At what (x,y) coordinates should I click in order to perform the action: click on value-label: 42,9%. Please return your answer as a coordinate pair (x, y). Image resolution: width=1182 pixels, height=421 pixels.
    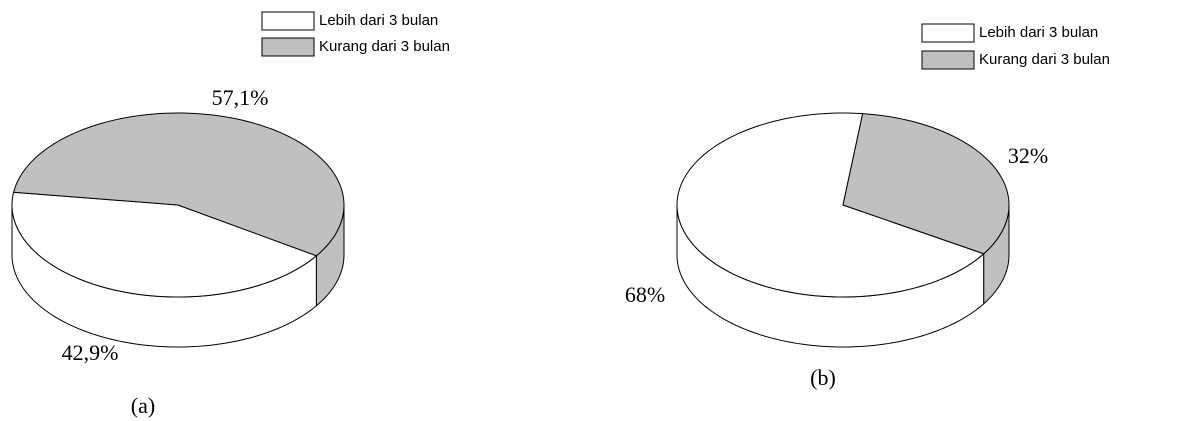
    Looking at the image, I should click on (90, 352).